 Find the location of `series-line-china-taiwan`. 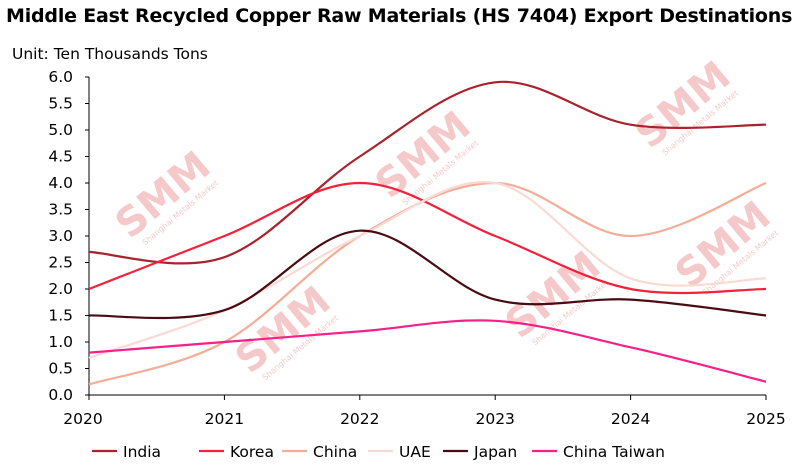

series-line-china-taiwan is located at coordinates (427, 351).